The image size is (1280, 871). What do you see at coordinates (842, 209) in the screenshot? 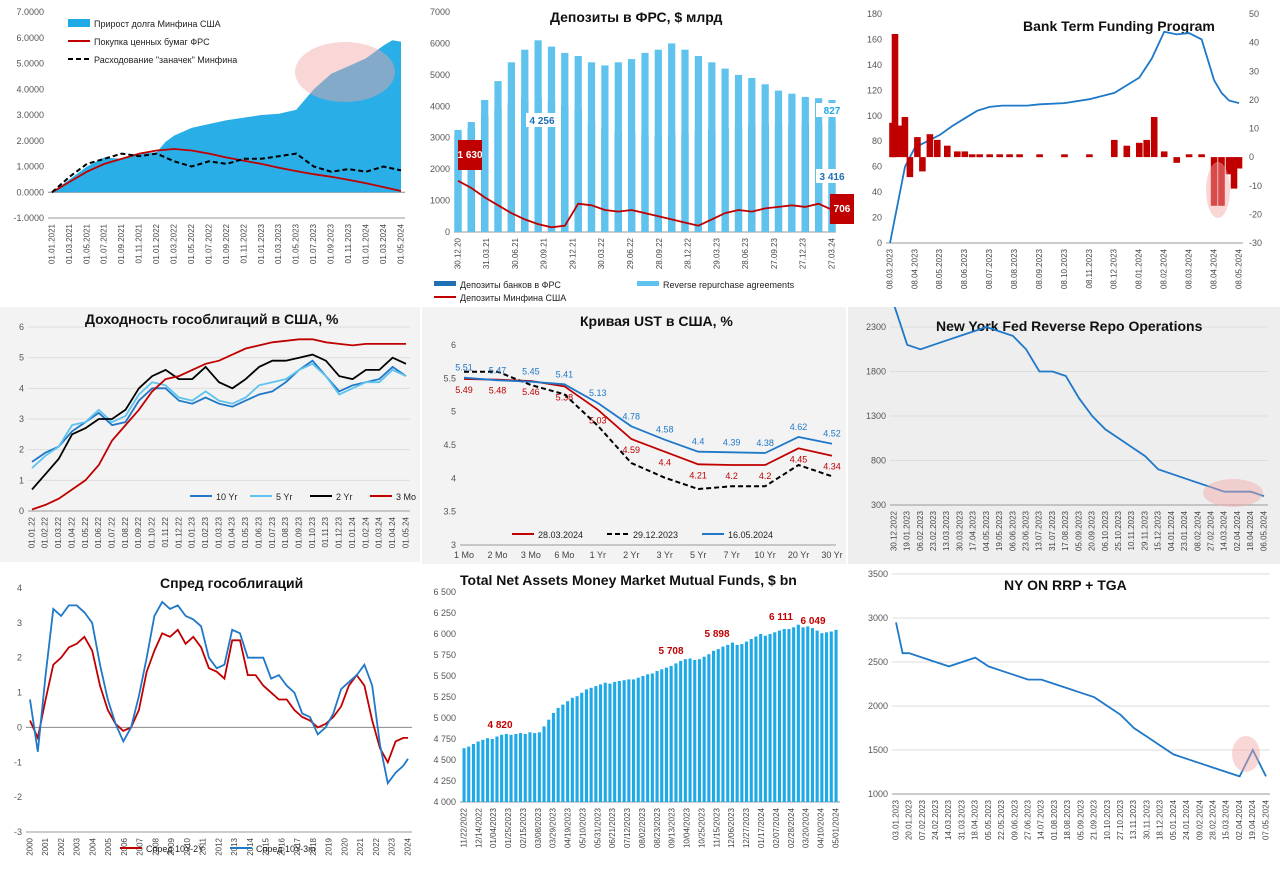
I see `annotation-label: 706` at bounding box center [842, 209].